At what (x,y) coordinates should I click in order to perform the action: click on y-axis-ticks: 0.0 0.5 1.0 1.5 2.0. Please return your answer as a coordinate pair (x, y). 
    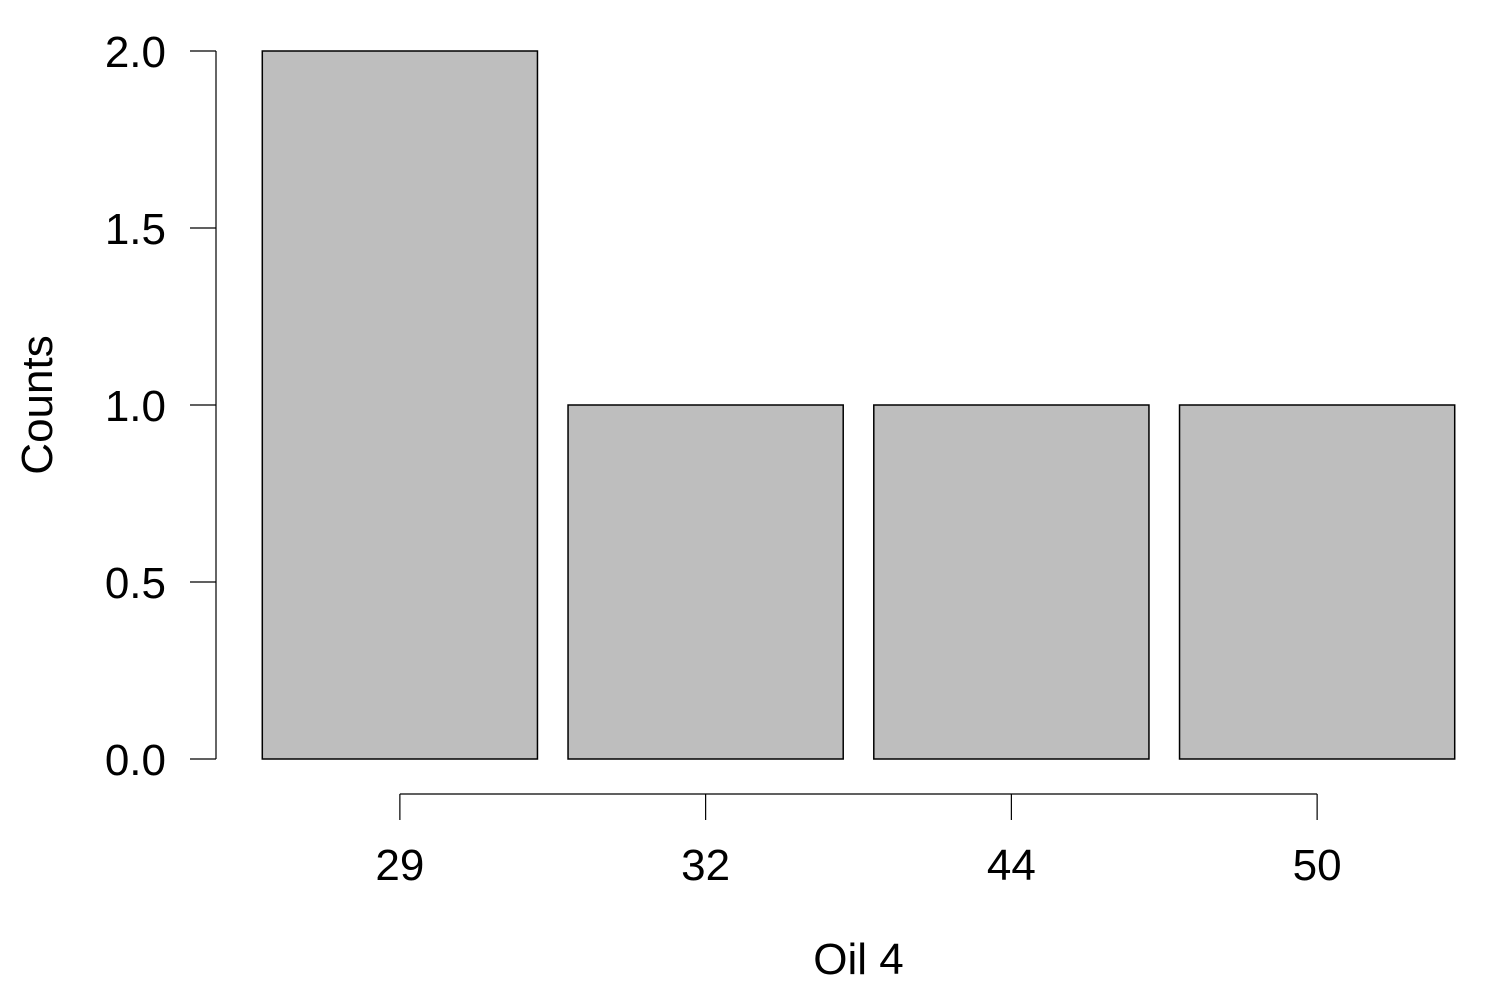
    Looking at the image, I should click on (160, 406).